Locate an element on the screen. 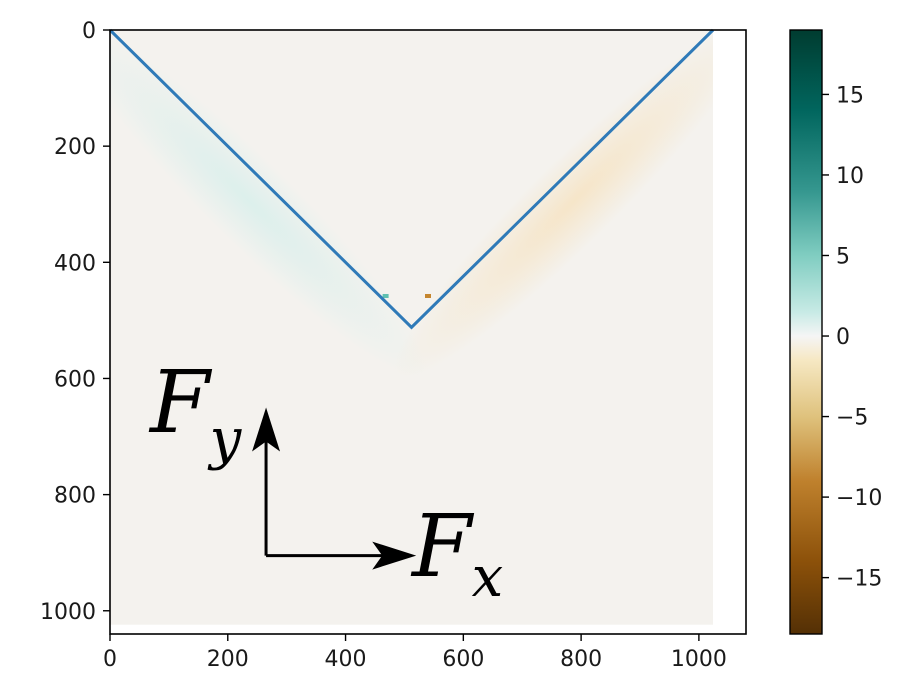  x-tick-label: 800 is located at coordinates (581, 659).